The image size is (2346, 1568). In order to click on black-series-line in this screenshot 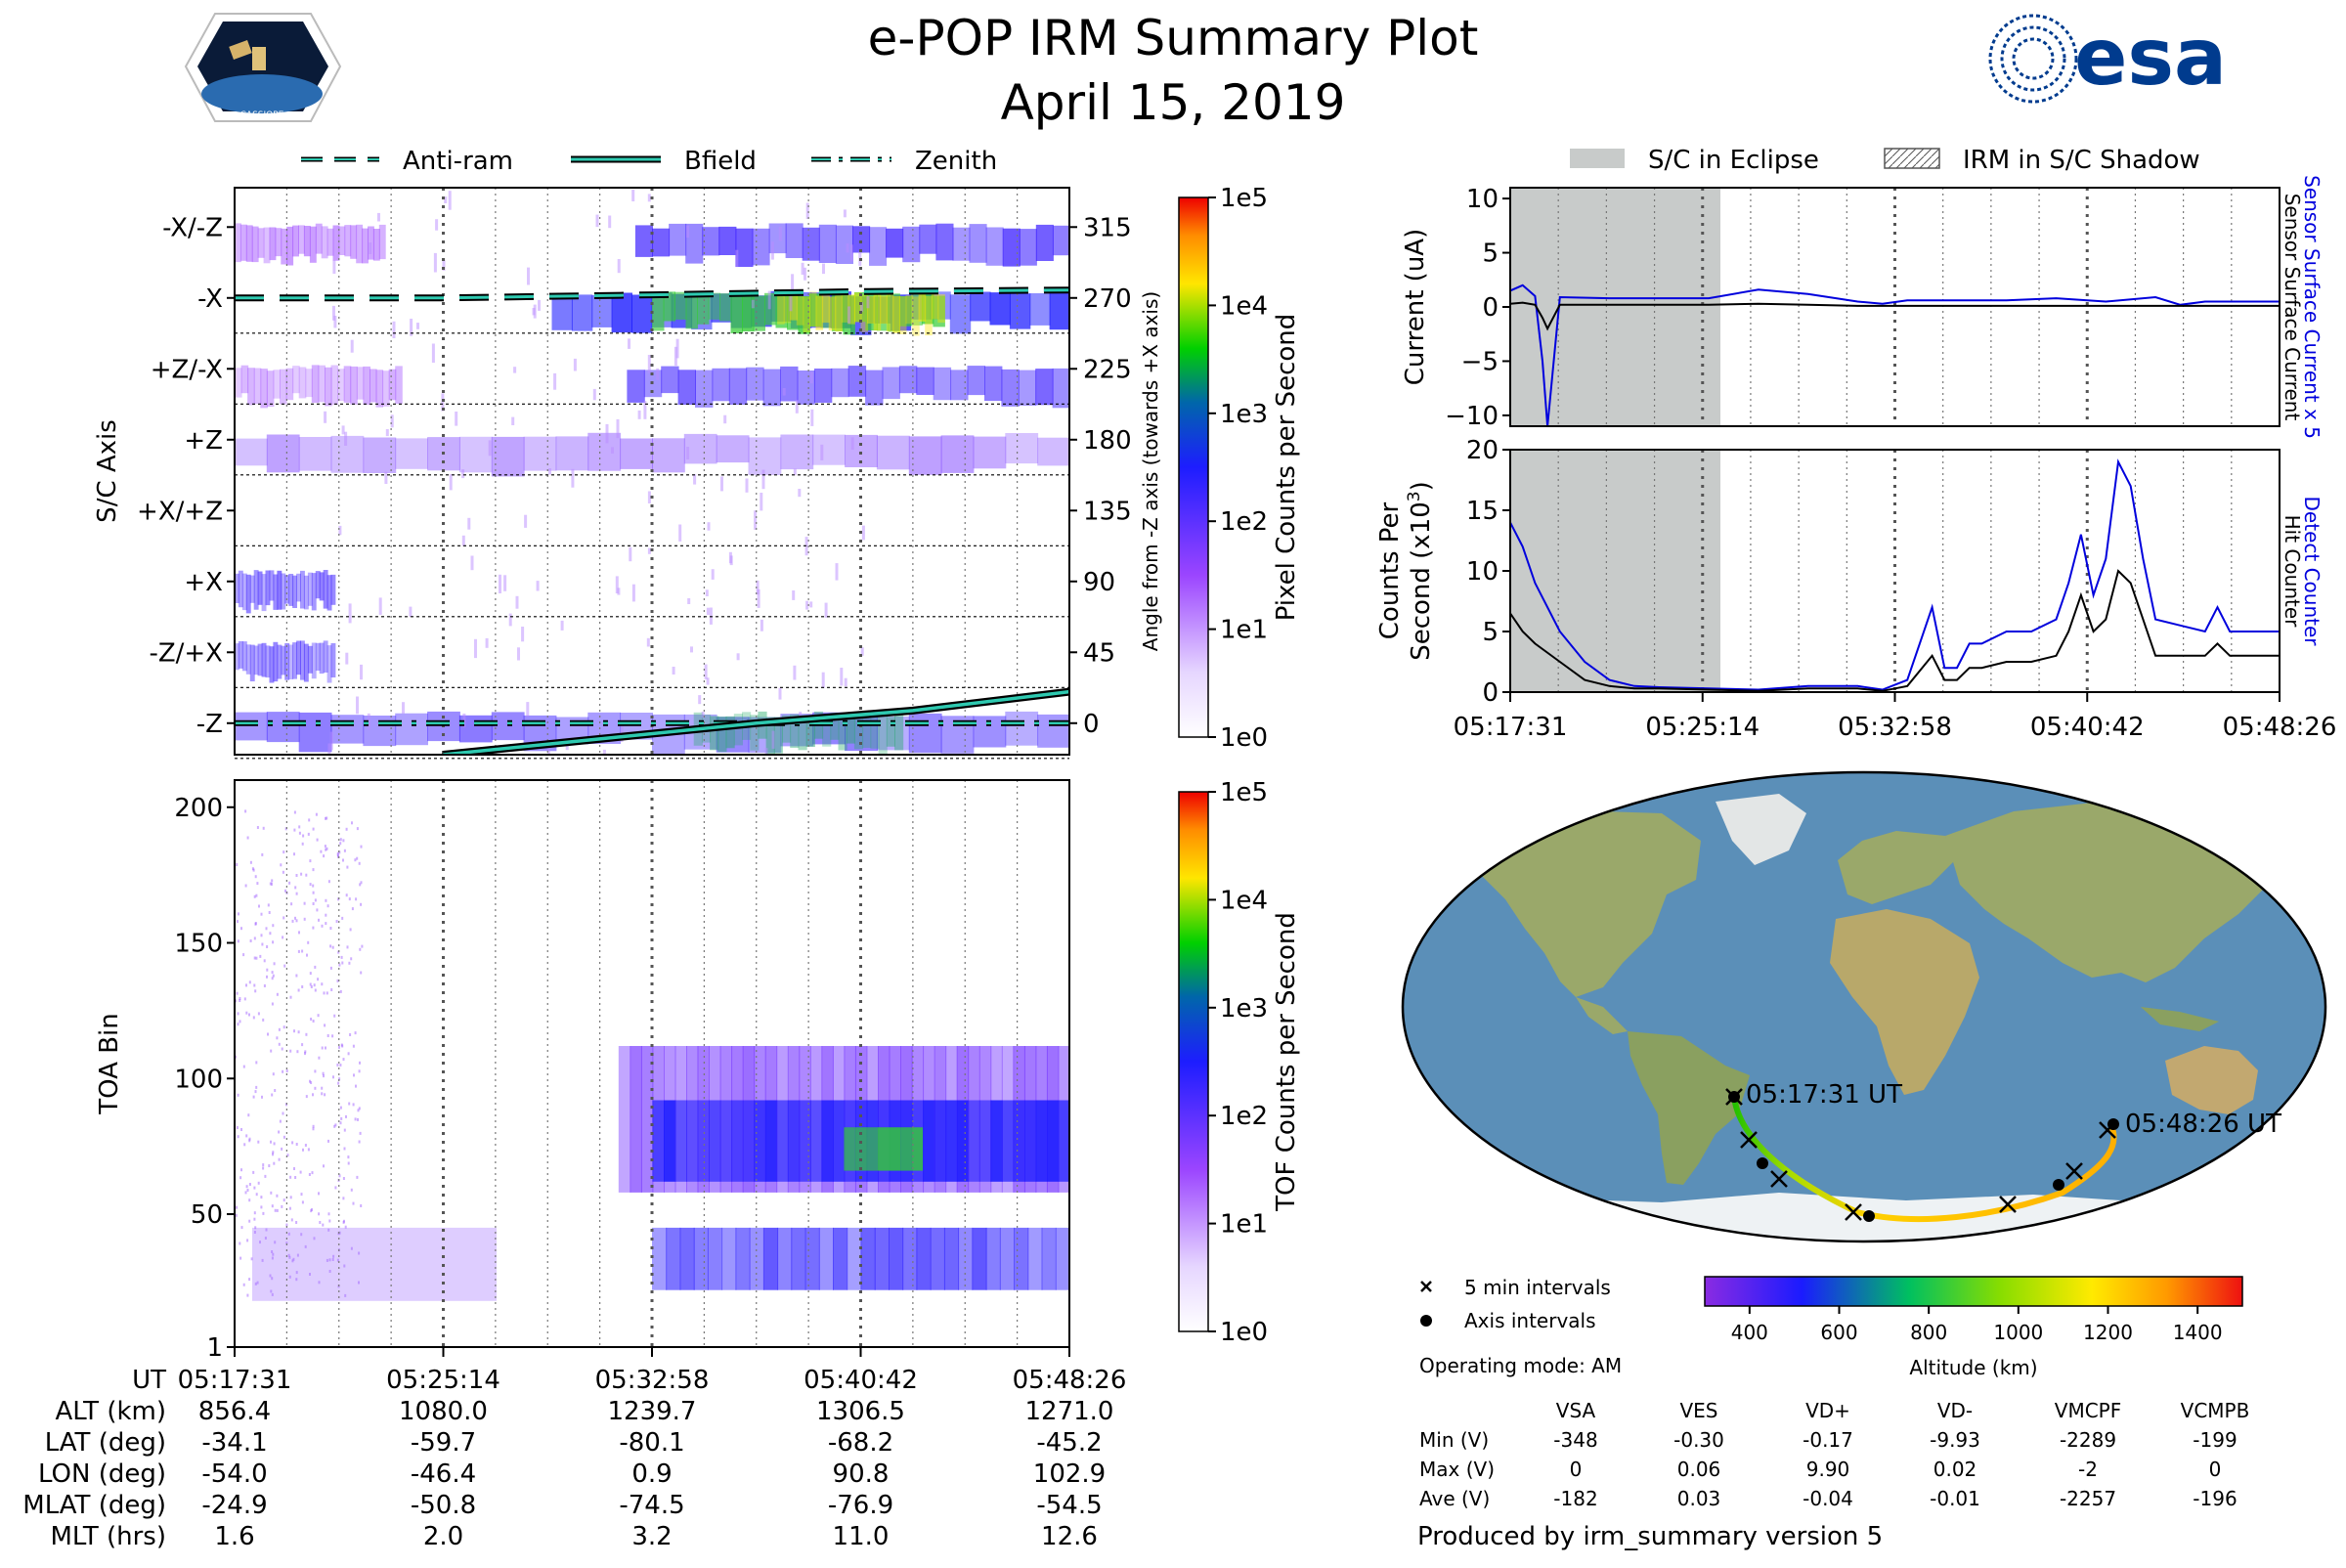, I will do `click(1895, 630)`.